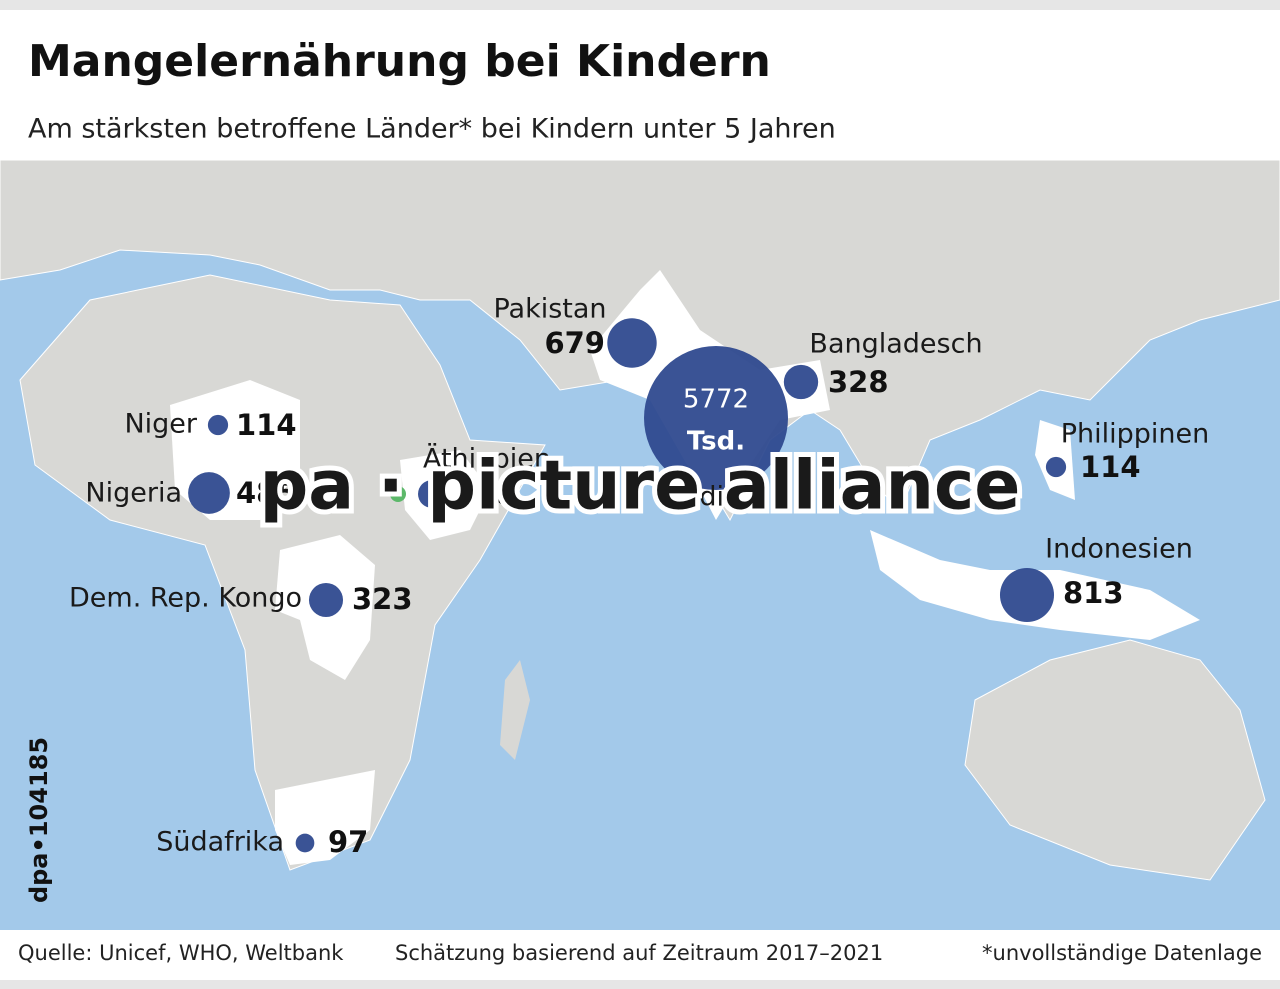 This screenshot has height=989, width=1280. Describe the element at coordinates (895, 344) in the screenshot. I see `country-name: Bangladesch` at that location.